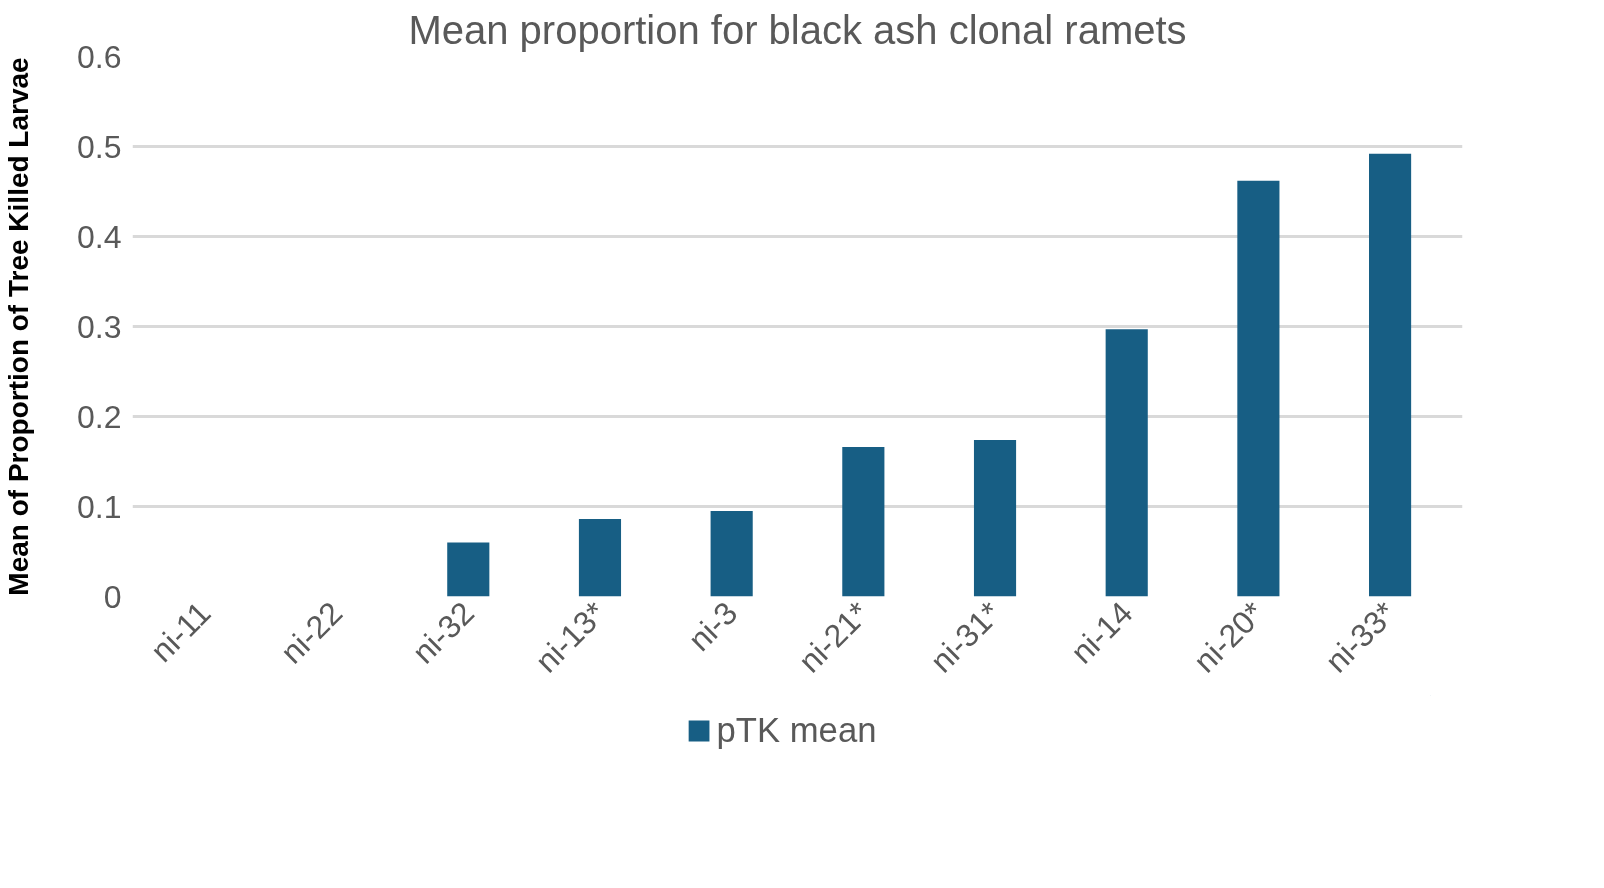  What do you see at coordinates (99, 56) in the screenshot?
I see `y-tick-label: 0.6` at bounding box center [99, 56].